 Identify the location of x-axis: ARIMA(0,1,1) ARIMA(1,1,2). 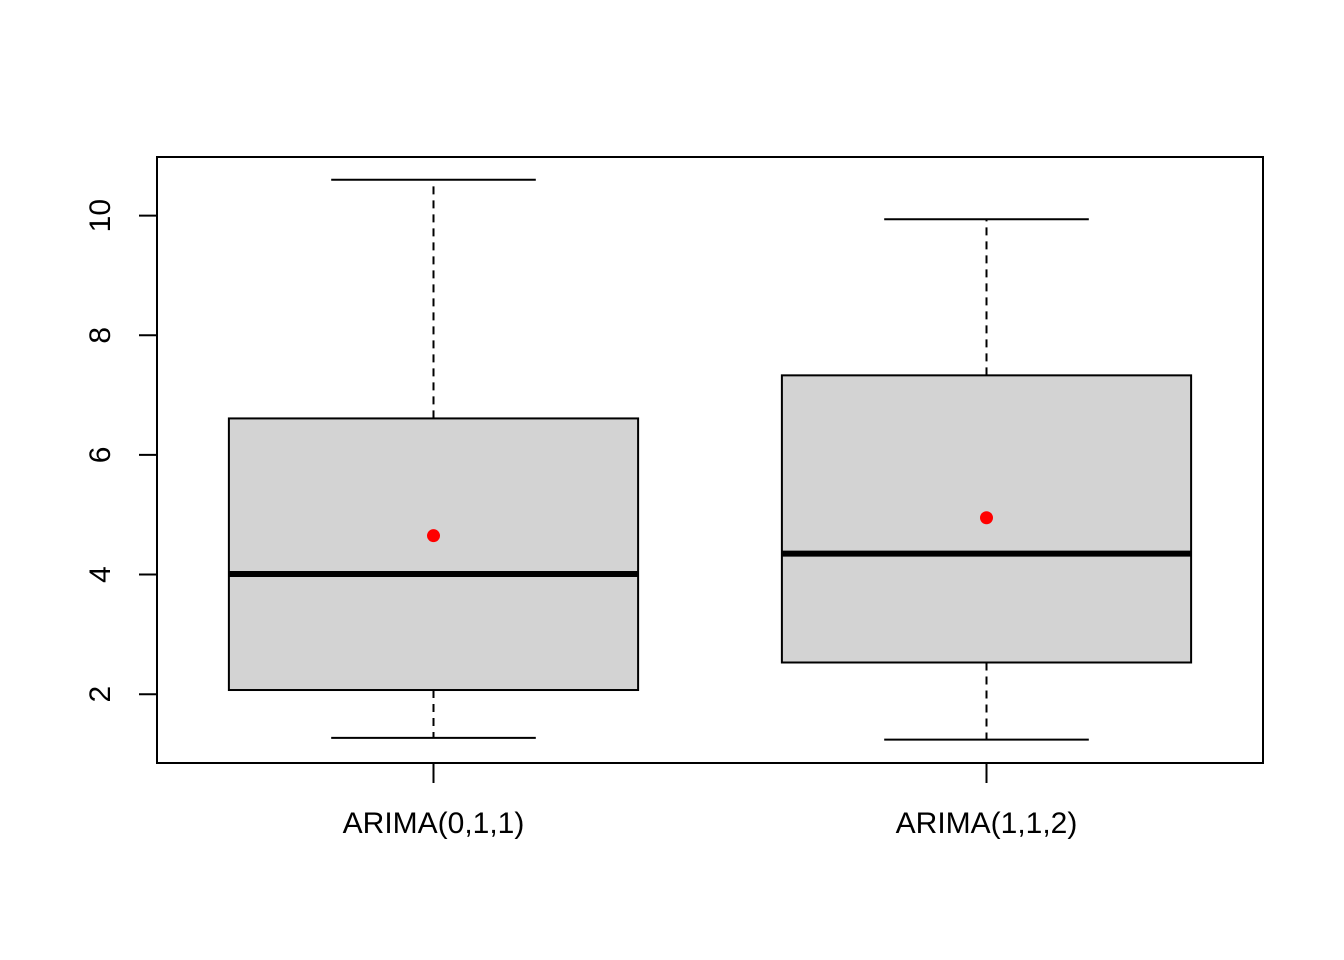
(710, 801).